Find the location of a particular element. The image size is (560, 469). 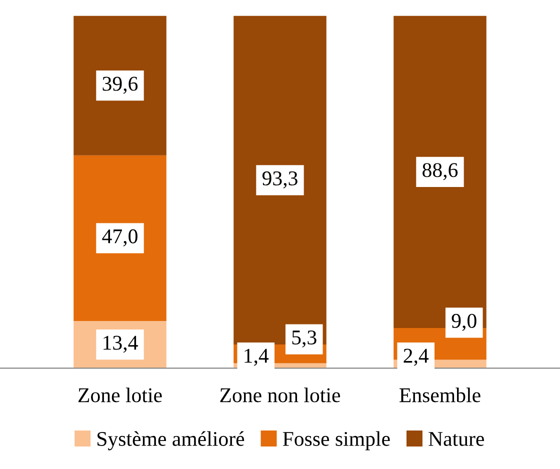

legend-label: Système amélioré is located at coordinates (171, 440).